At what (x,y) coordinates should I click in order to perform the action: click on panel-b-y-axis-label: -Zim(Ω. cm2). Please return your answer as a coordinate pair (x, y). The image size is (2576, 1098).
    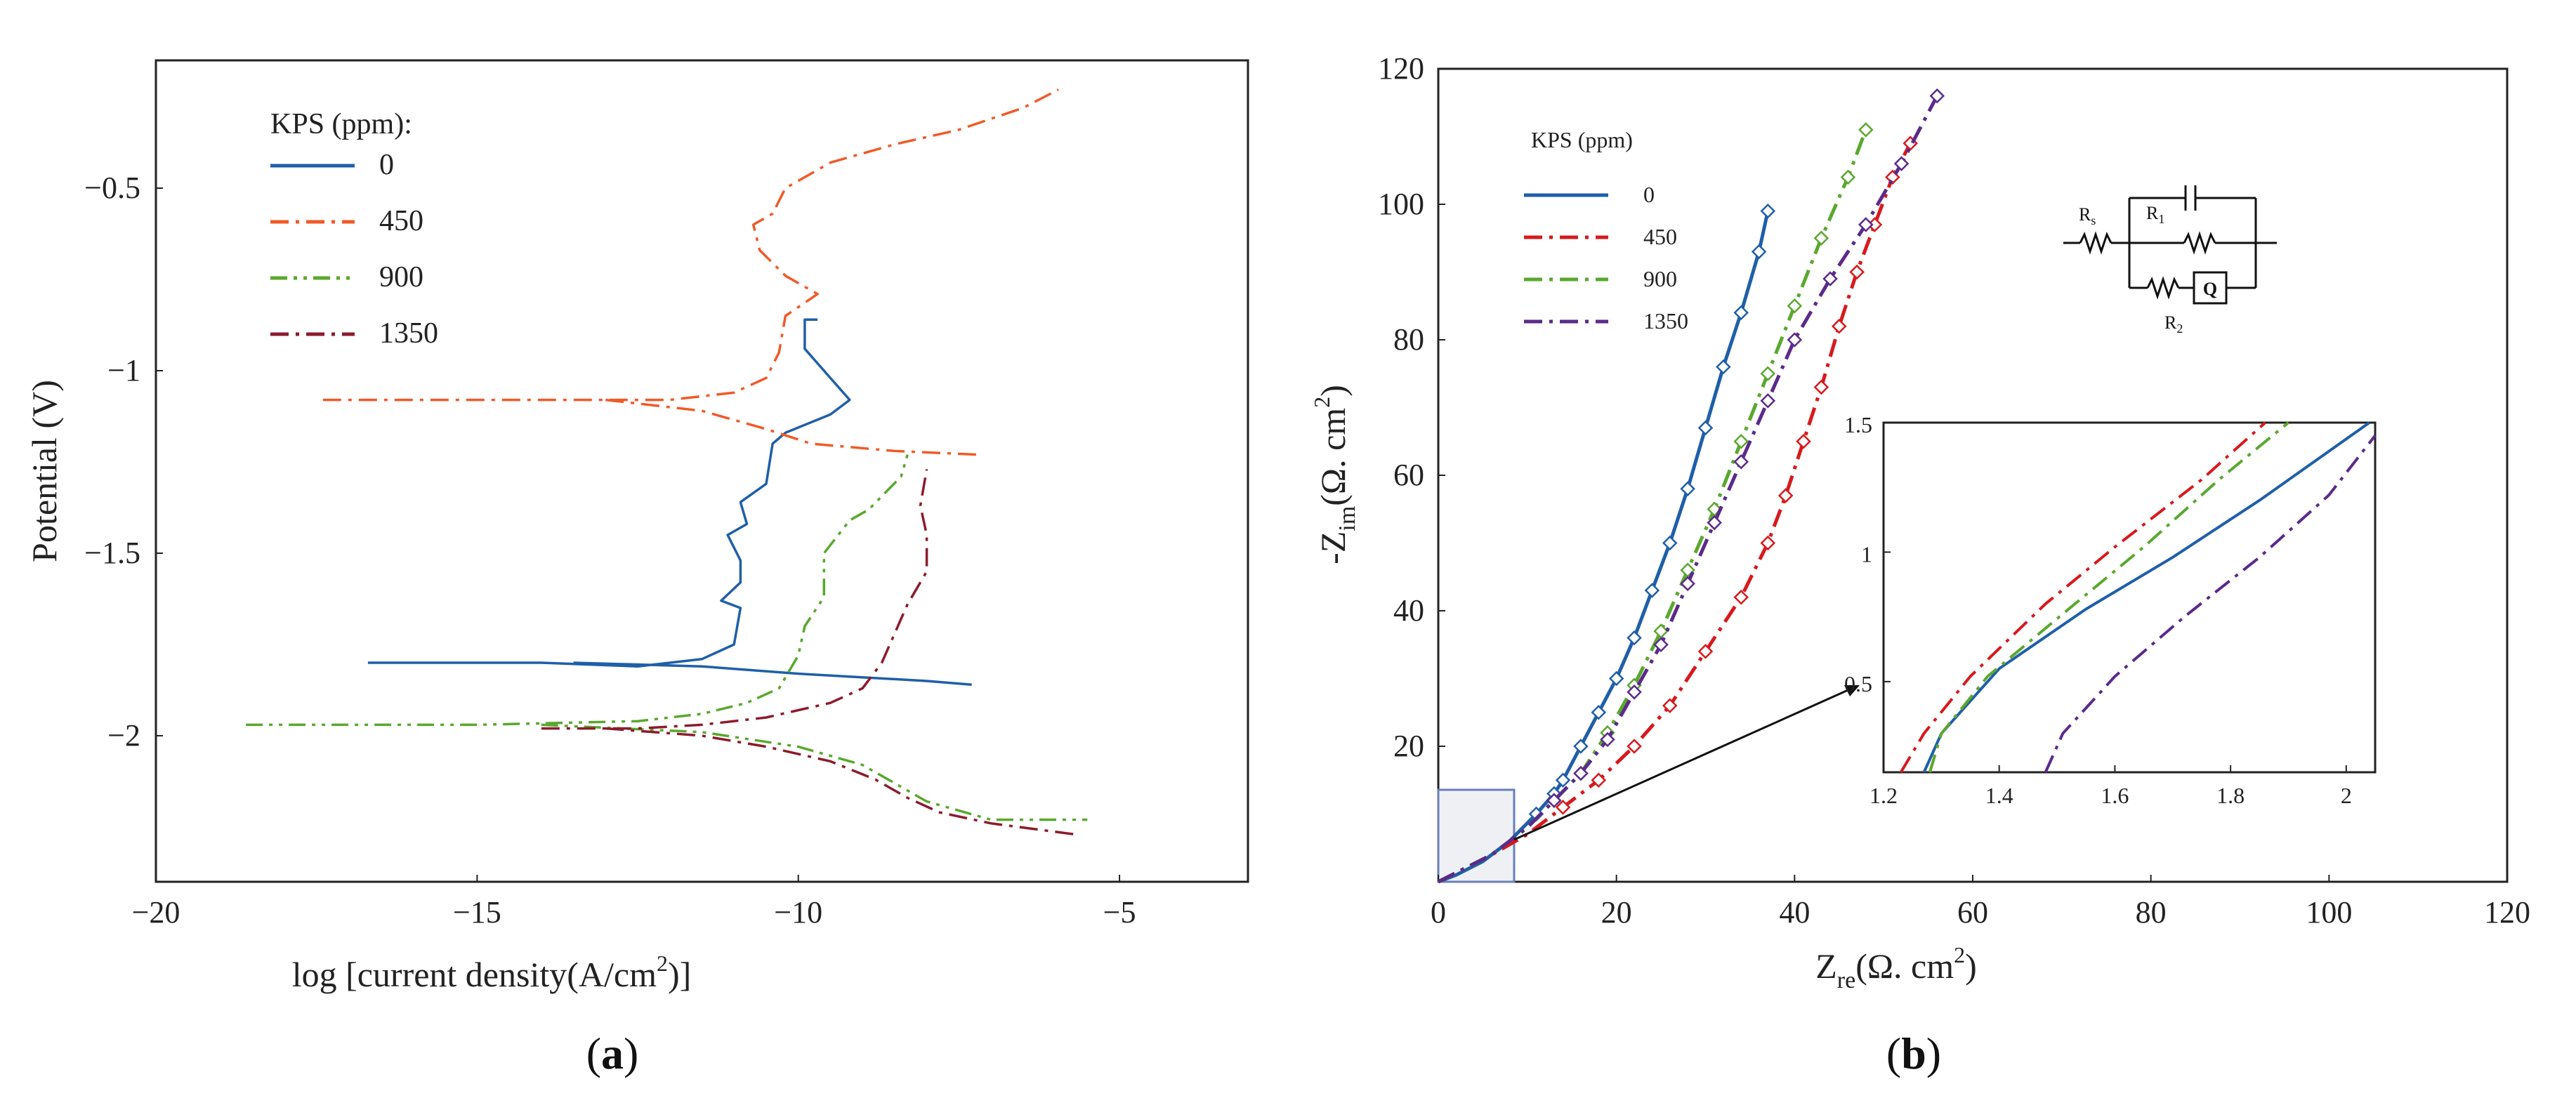
    Looking at the image, I should click on (1334, 475).